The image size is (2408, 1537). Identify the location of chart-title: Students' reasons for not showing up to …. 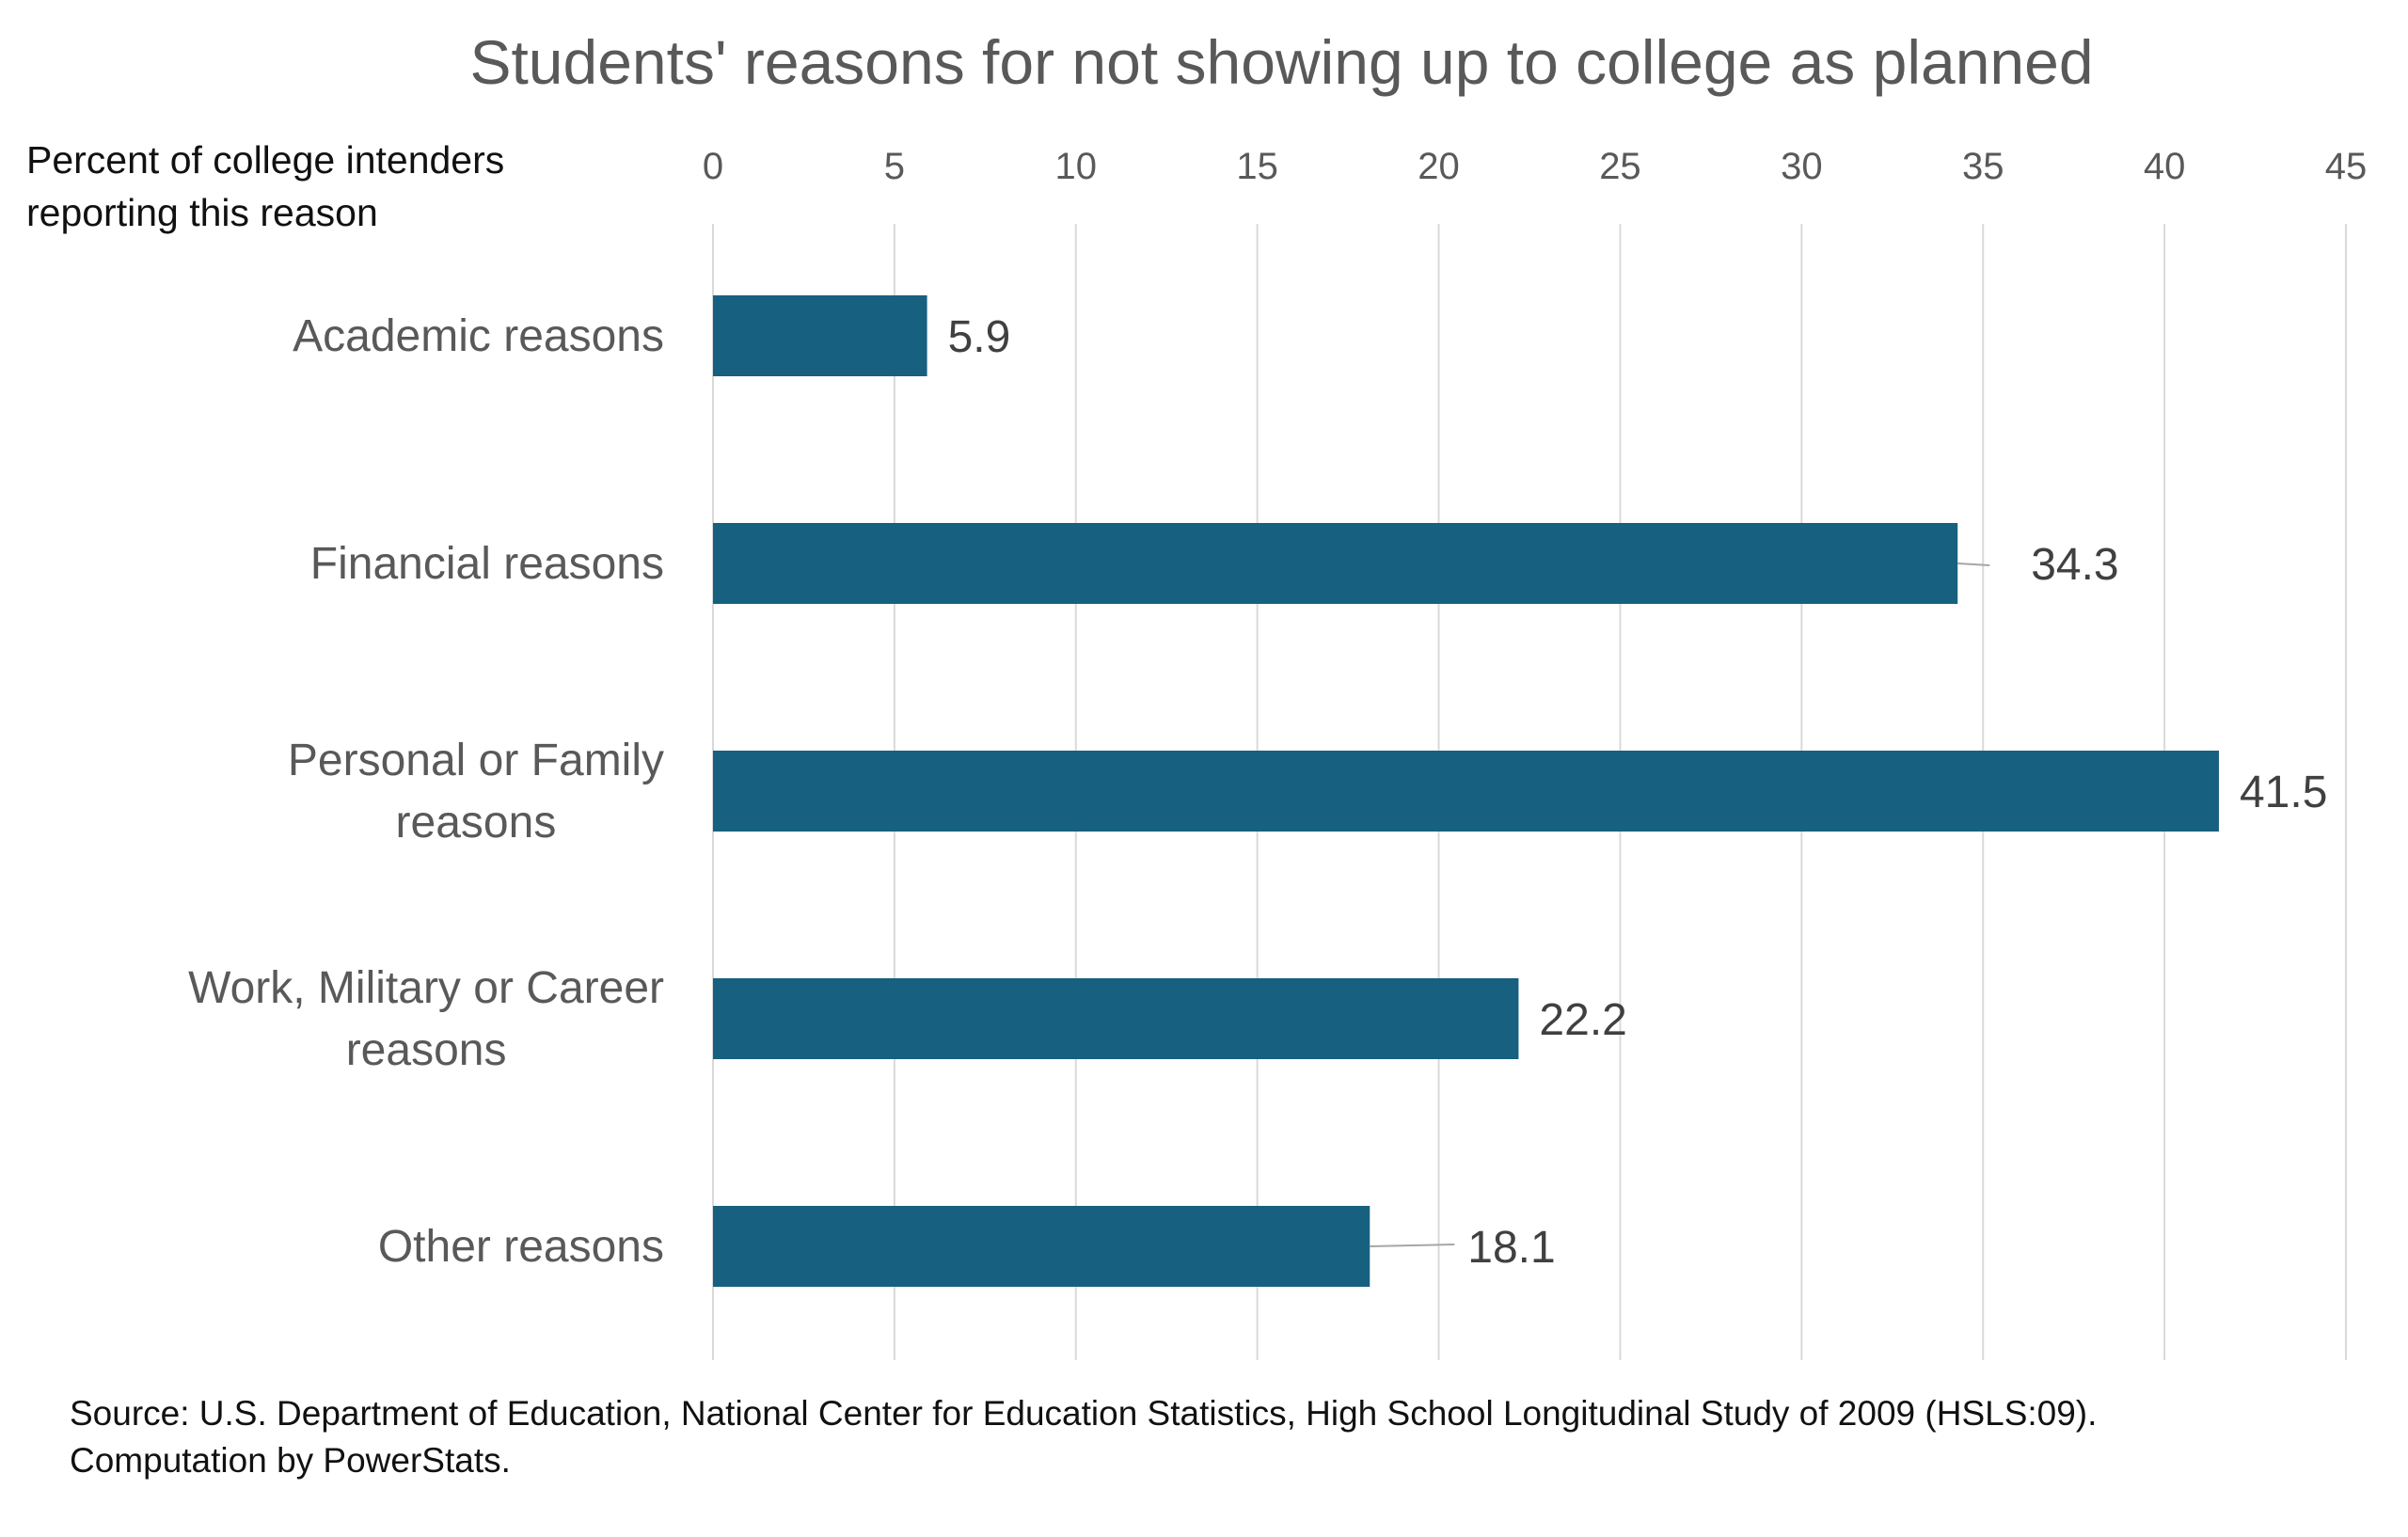
(1282, 62).